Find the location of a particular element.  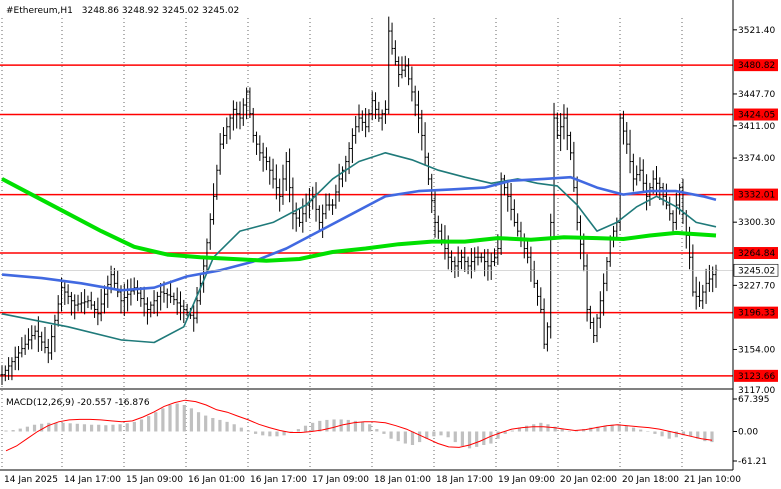

chart-symbol: #Ethereum,H1 is located at coordinates (39, 11).